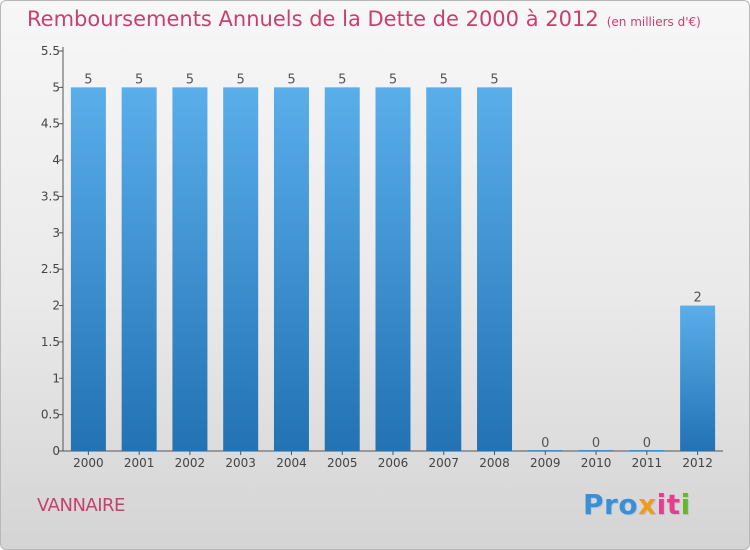 The width and height of the screenshot is (750, 550). I want to click on x-tick-label: 2000, so click(88, 463).